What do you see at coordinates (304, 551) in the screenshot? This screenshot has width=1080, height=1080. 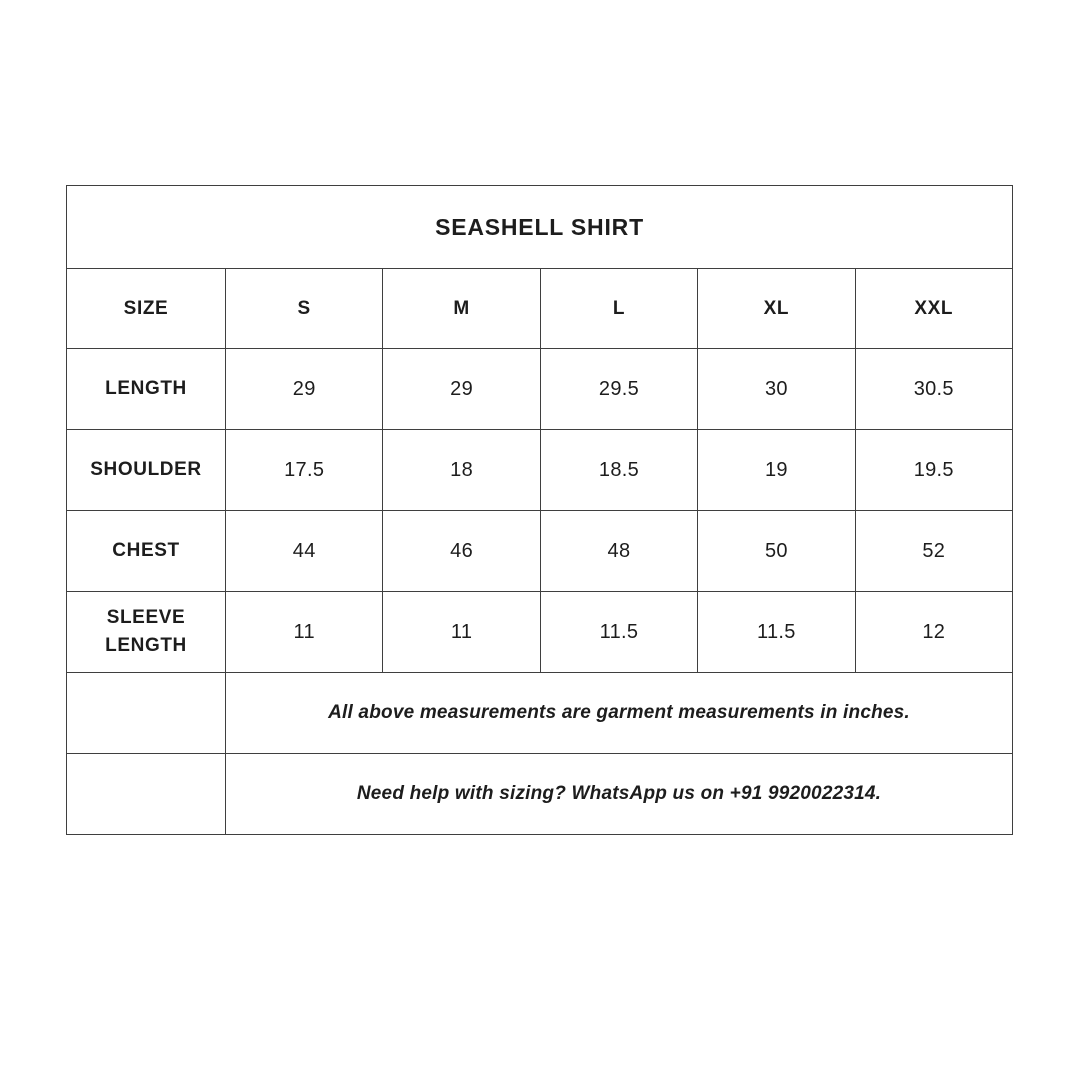 I see `measurement-cell: 44` at bounding box center [304, 551].